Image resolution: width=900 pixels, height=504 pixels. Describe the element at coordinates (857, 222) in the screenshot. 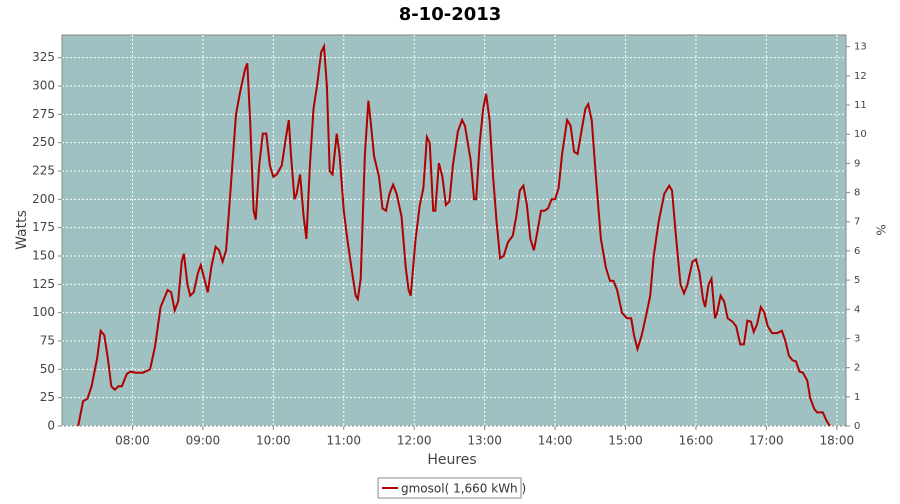

I see `y2-tick-label: 7` at that location.